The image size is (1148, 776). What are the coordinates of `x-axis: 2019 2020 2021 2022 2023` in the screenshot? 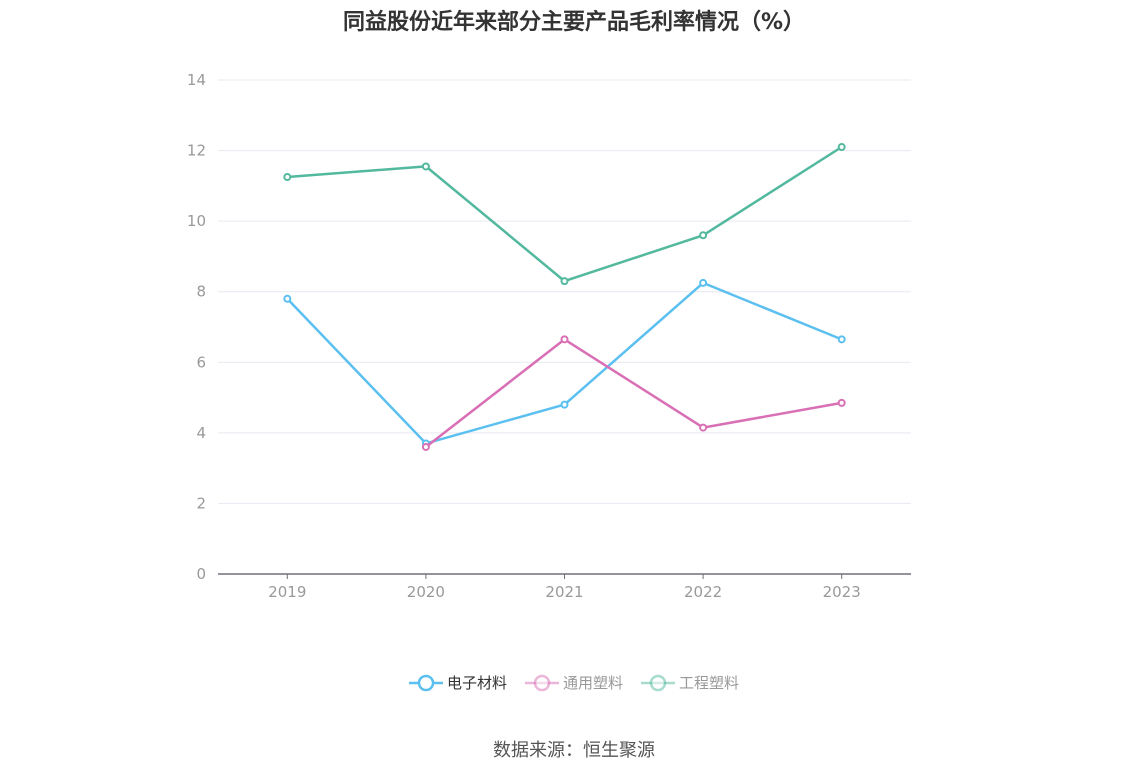 It's located at (564, 587).